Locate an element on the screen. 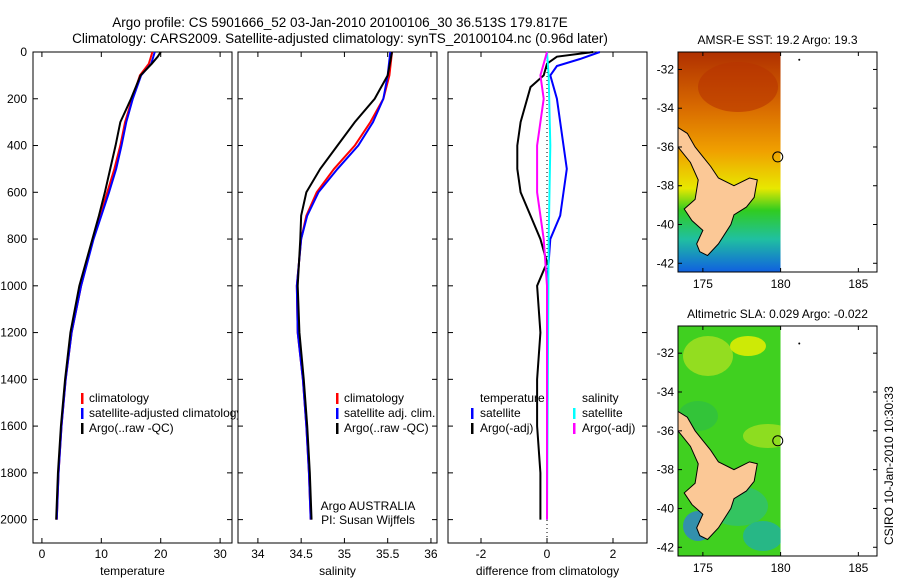 Image resolution: width=900 pixels, height=585 pixels. legend-label: salinity is located at coordinates (600, 398).